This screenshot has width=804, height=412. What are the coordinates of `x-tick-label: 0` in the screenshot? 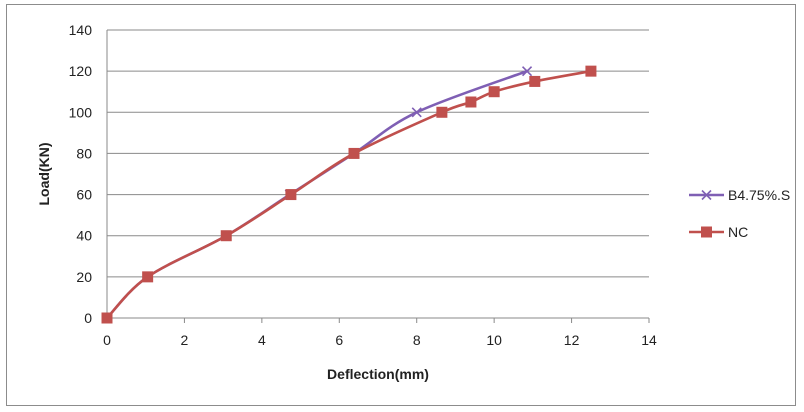 It's located at (107, 340).